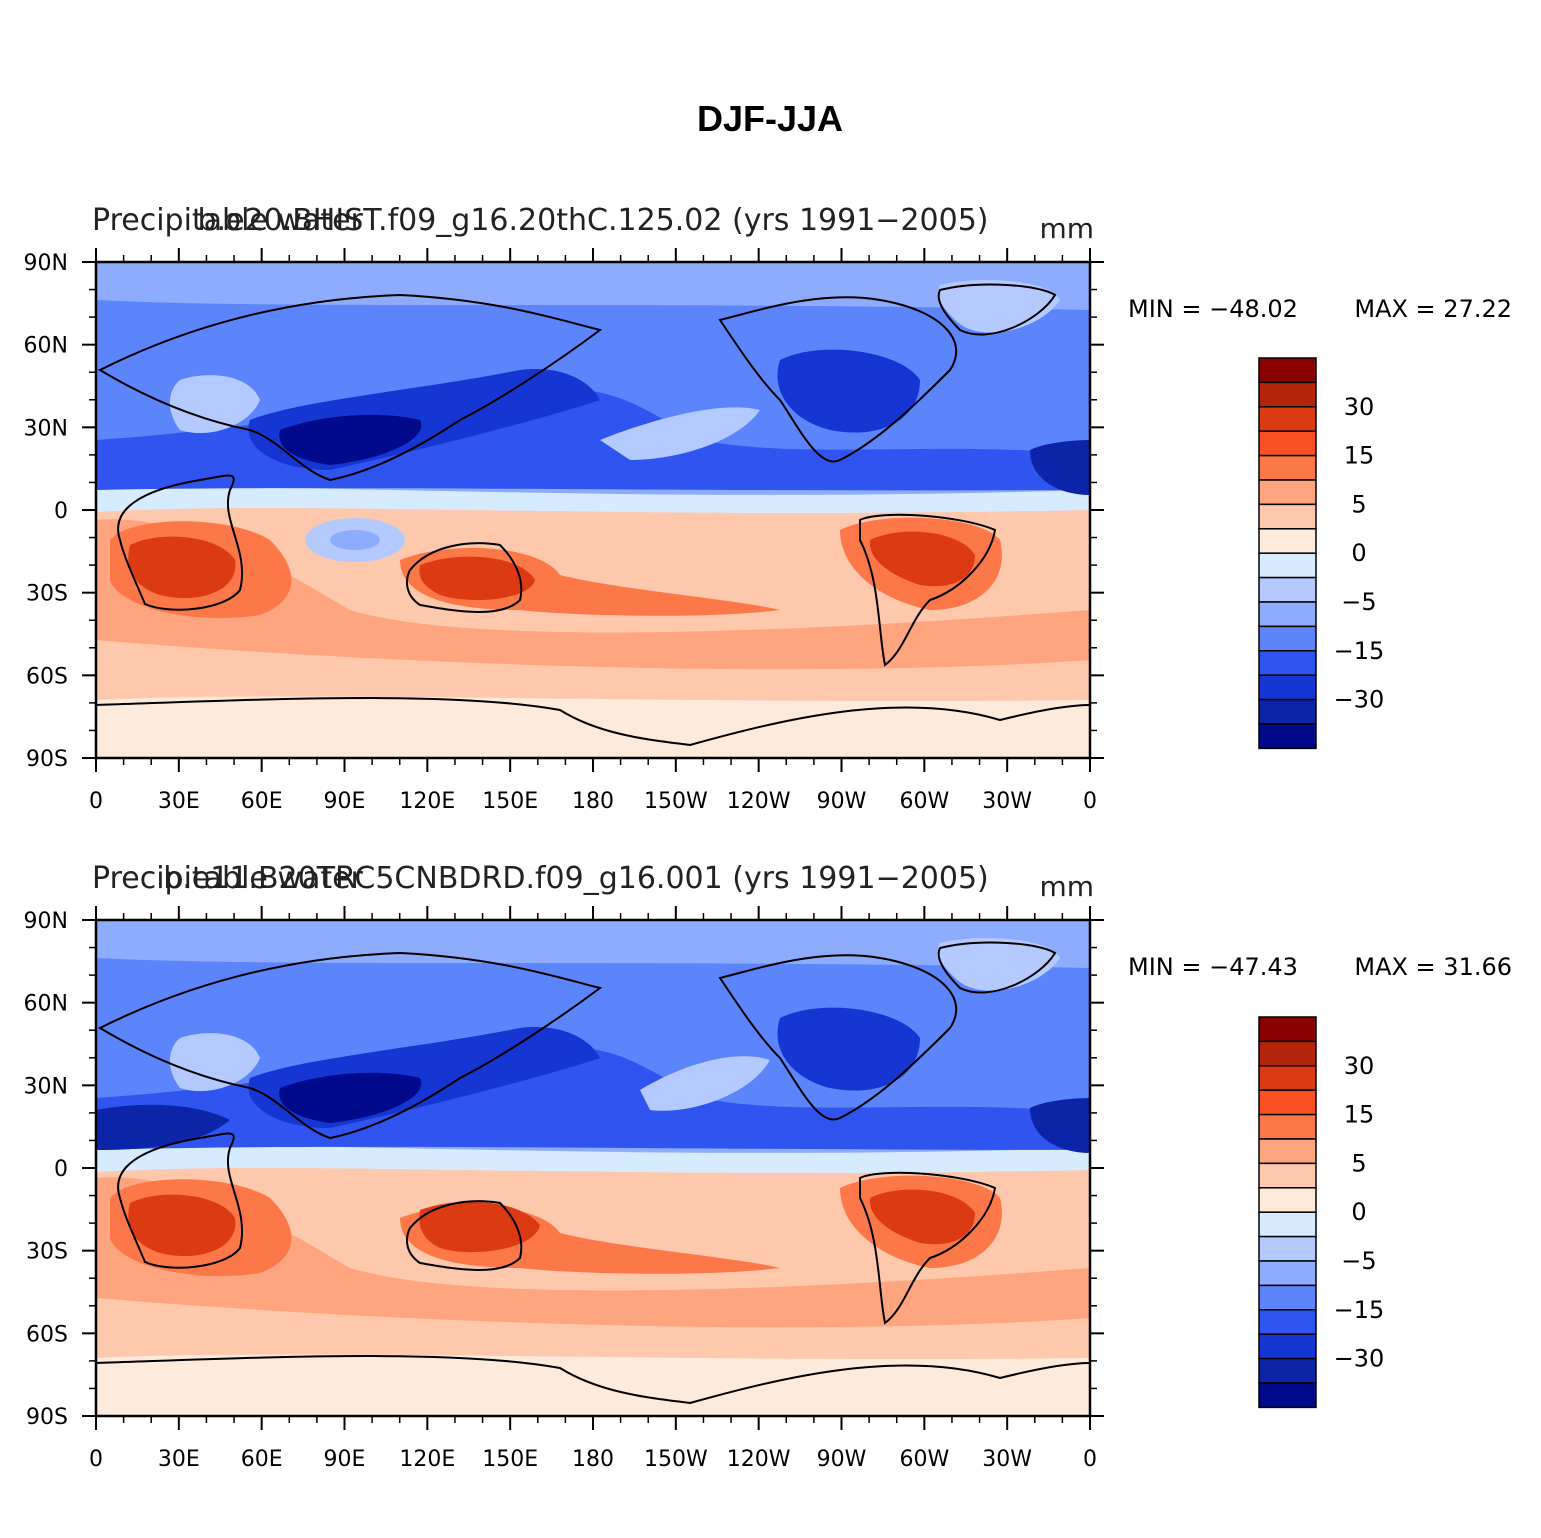 The width and height of the screenshot is (1541, 1538). I want to click on field-africa-hot, so click(182, 567).